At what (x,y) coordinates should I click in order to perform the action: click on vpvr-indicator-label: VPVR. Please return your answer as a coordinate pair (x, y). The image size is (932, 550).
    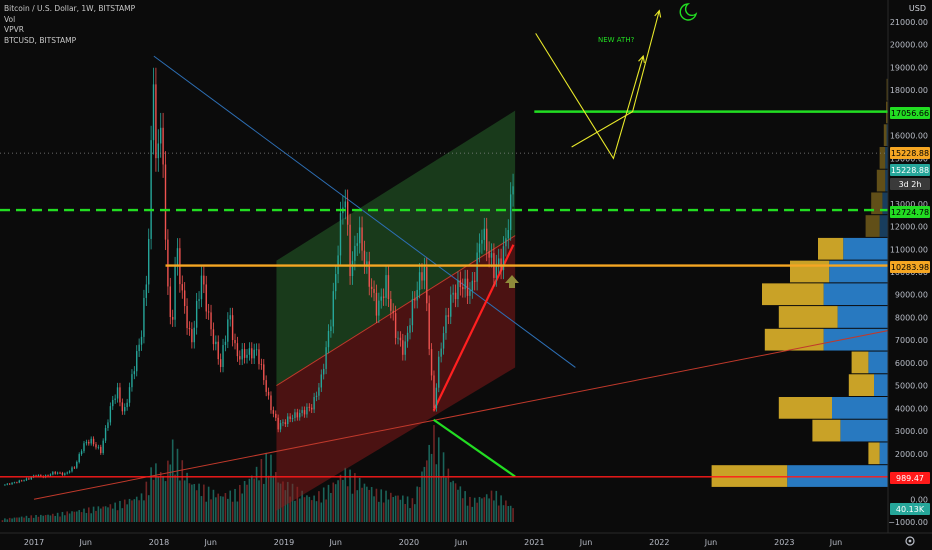
    Looking at the image, I should click on (14, 29).